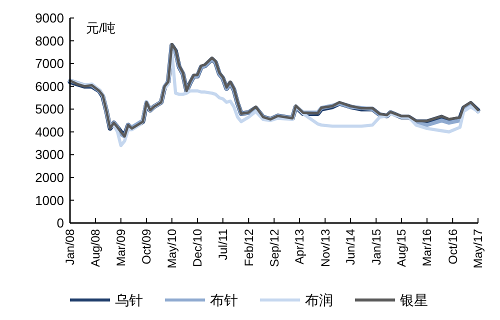 The width and height of the screenshot is (500, 320). Describe the element at coordinates (478, 248) in the screenshot. I see `x-tick-label: May/17` at that location.